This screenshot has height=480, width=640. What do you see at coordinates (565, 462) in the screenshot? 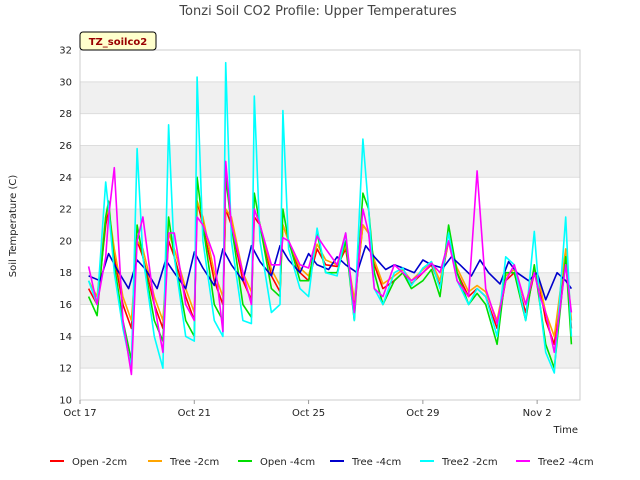
I see `legend-label: Tree2 -4cm` at bounding box center [565, 462].